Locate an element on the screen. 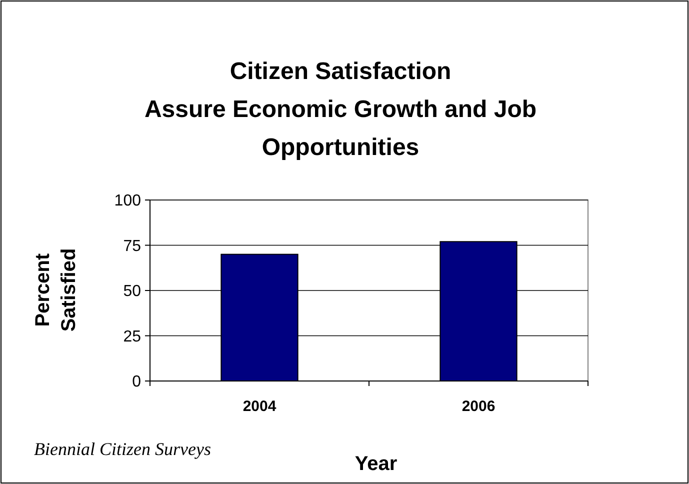 This screenshot has width=689, height=484. x-tick-label: 2004 is located at coordinates (259, 406).